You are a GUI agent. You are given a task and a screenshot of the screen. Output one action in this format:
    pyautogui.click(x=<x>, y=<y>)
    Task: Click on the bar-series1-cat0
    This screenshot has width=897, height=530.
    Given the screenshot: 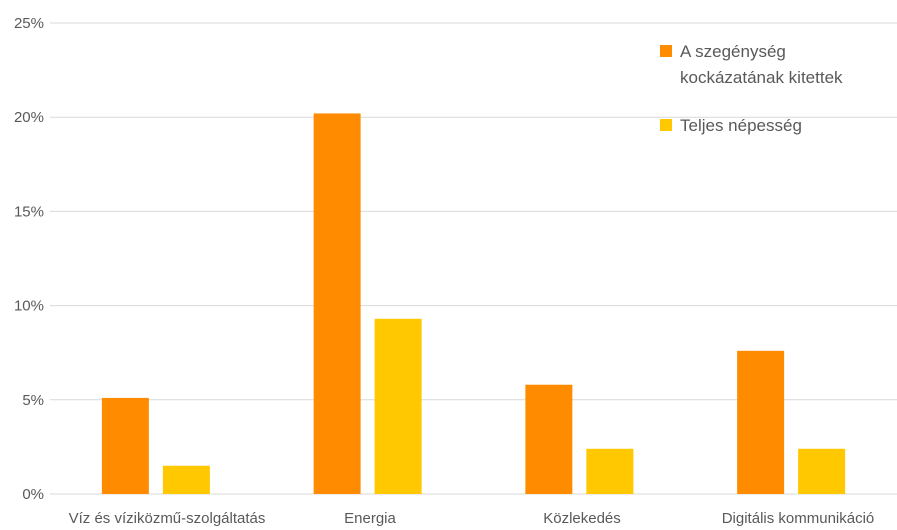 What is the action you would take?
    pyautogui.click(x=186, y=479)
    